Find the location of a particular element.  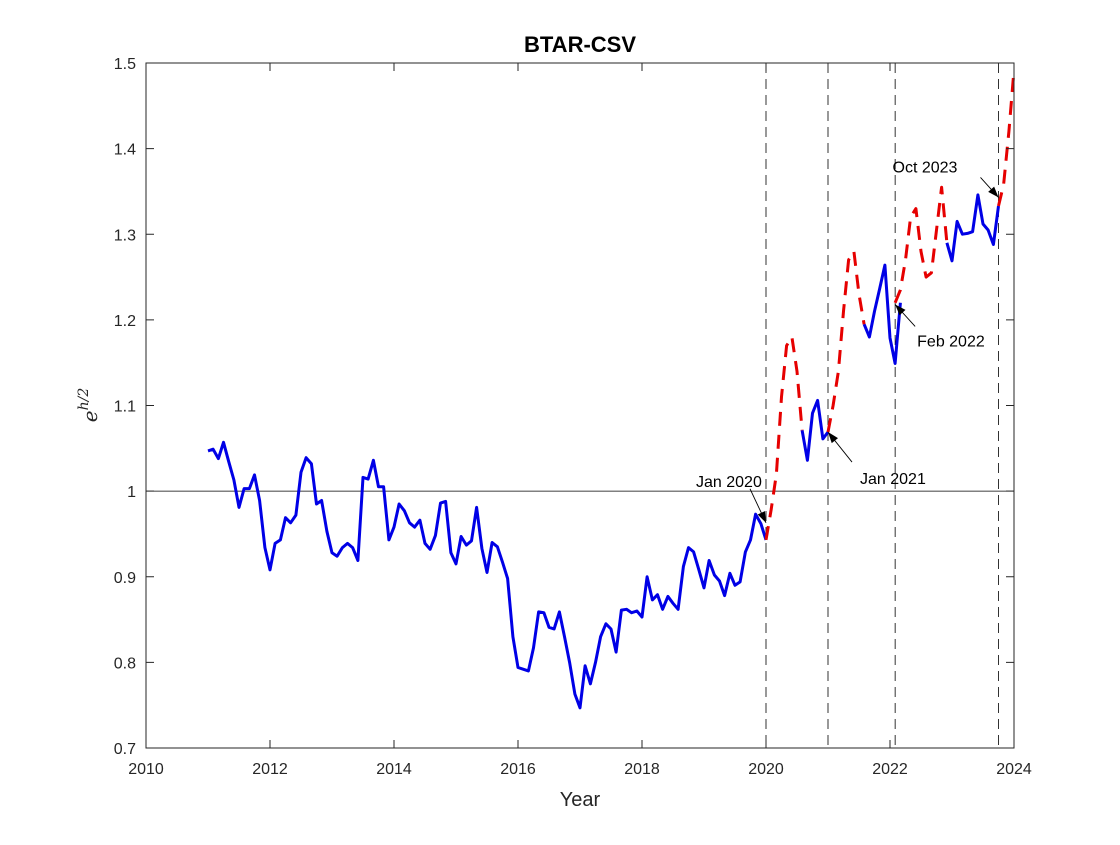

x-tick-label: 2016 is located at coordinates (518, 769).